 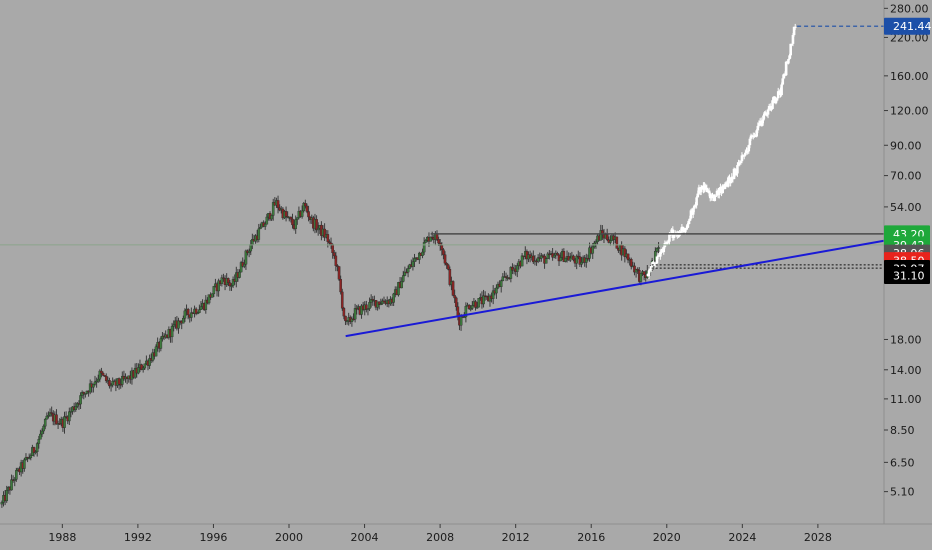 I want to click on projection-series, so click(x=721, y=151).